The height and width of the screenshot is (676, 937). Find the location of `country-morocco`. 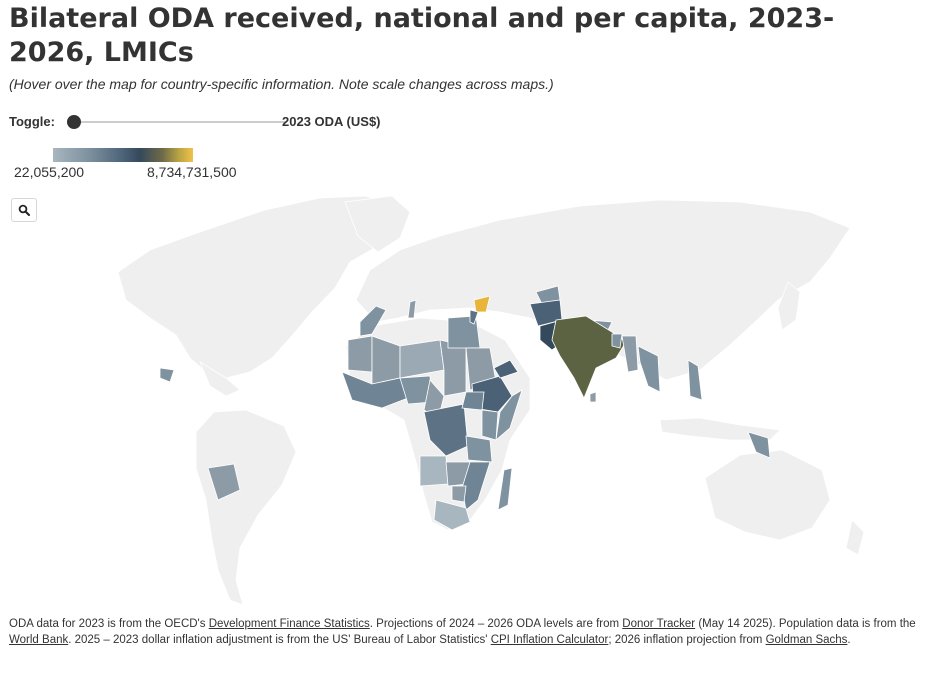

country-morocco is located at coordinates (373, 321).